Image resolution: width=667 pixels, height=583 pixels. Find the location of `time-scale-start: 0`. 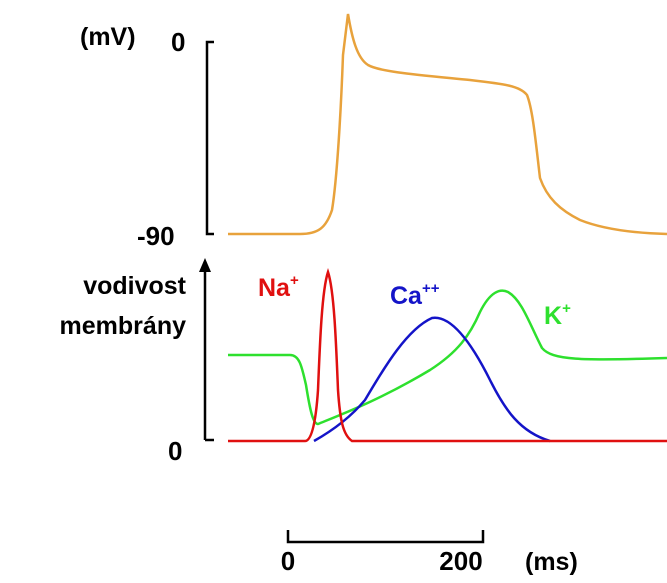

time-scale-start: 0 is located at coordinates (288, 561).